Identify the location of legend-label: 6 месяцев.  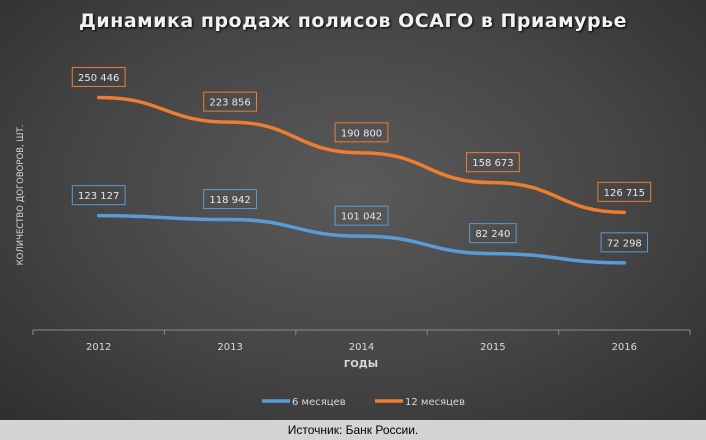
(319, 402).